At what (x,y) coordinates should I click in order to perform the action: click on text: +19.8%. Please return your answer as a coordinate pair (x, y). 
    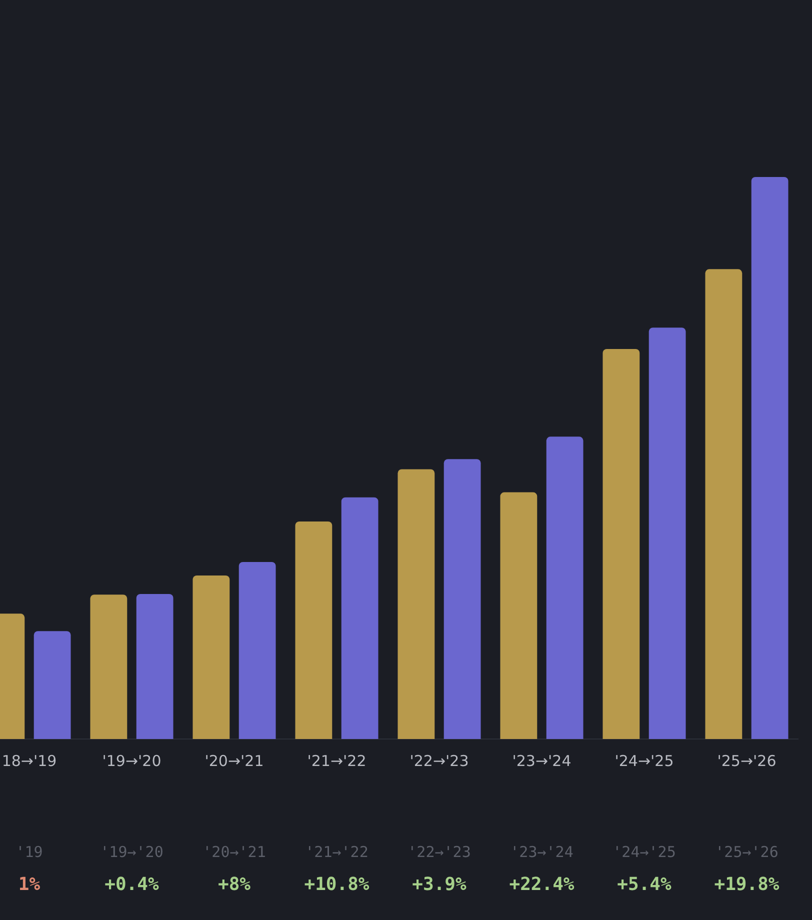
    Looking at the image, I should click on (747, 884).